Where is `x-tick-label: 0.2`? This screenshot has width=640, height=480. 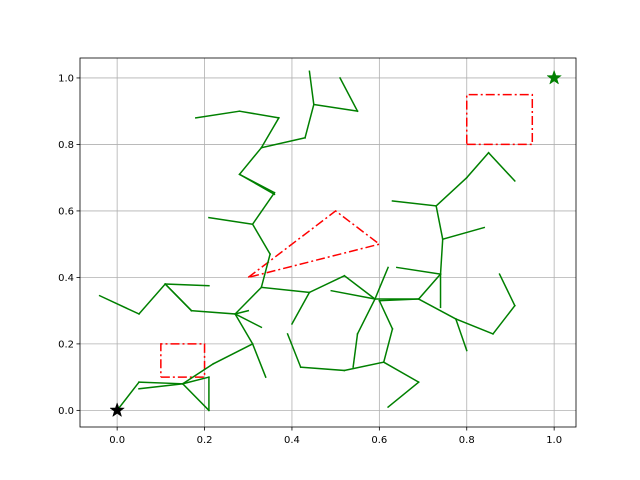 x-tick-label: 0.2 is located at coordinates (205, 440).